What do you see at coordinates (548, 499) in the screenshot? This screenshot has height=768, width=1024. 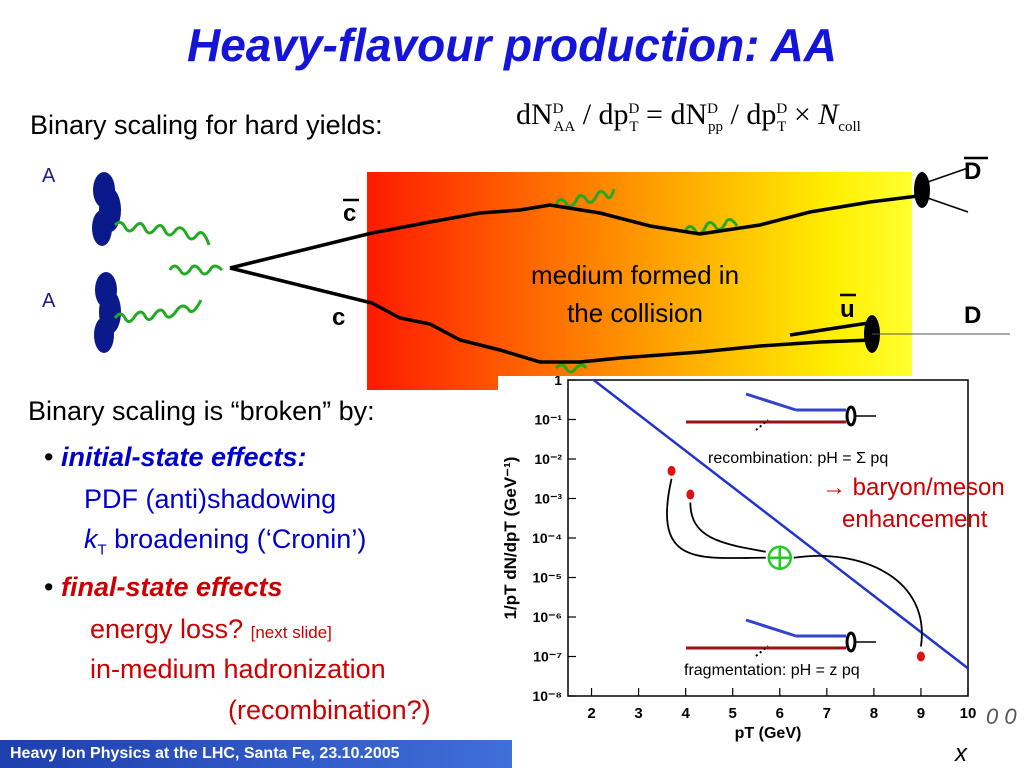 I see `y-tick-label: 10⁻³` at bounding box center [548, 499].